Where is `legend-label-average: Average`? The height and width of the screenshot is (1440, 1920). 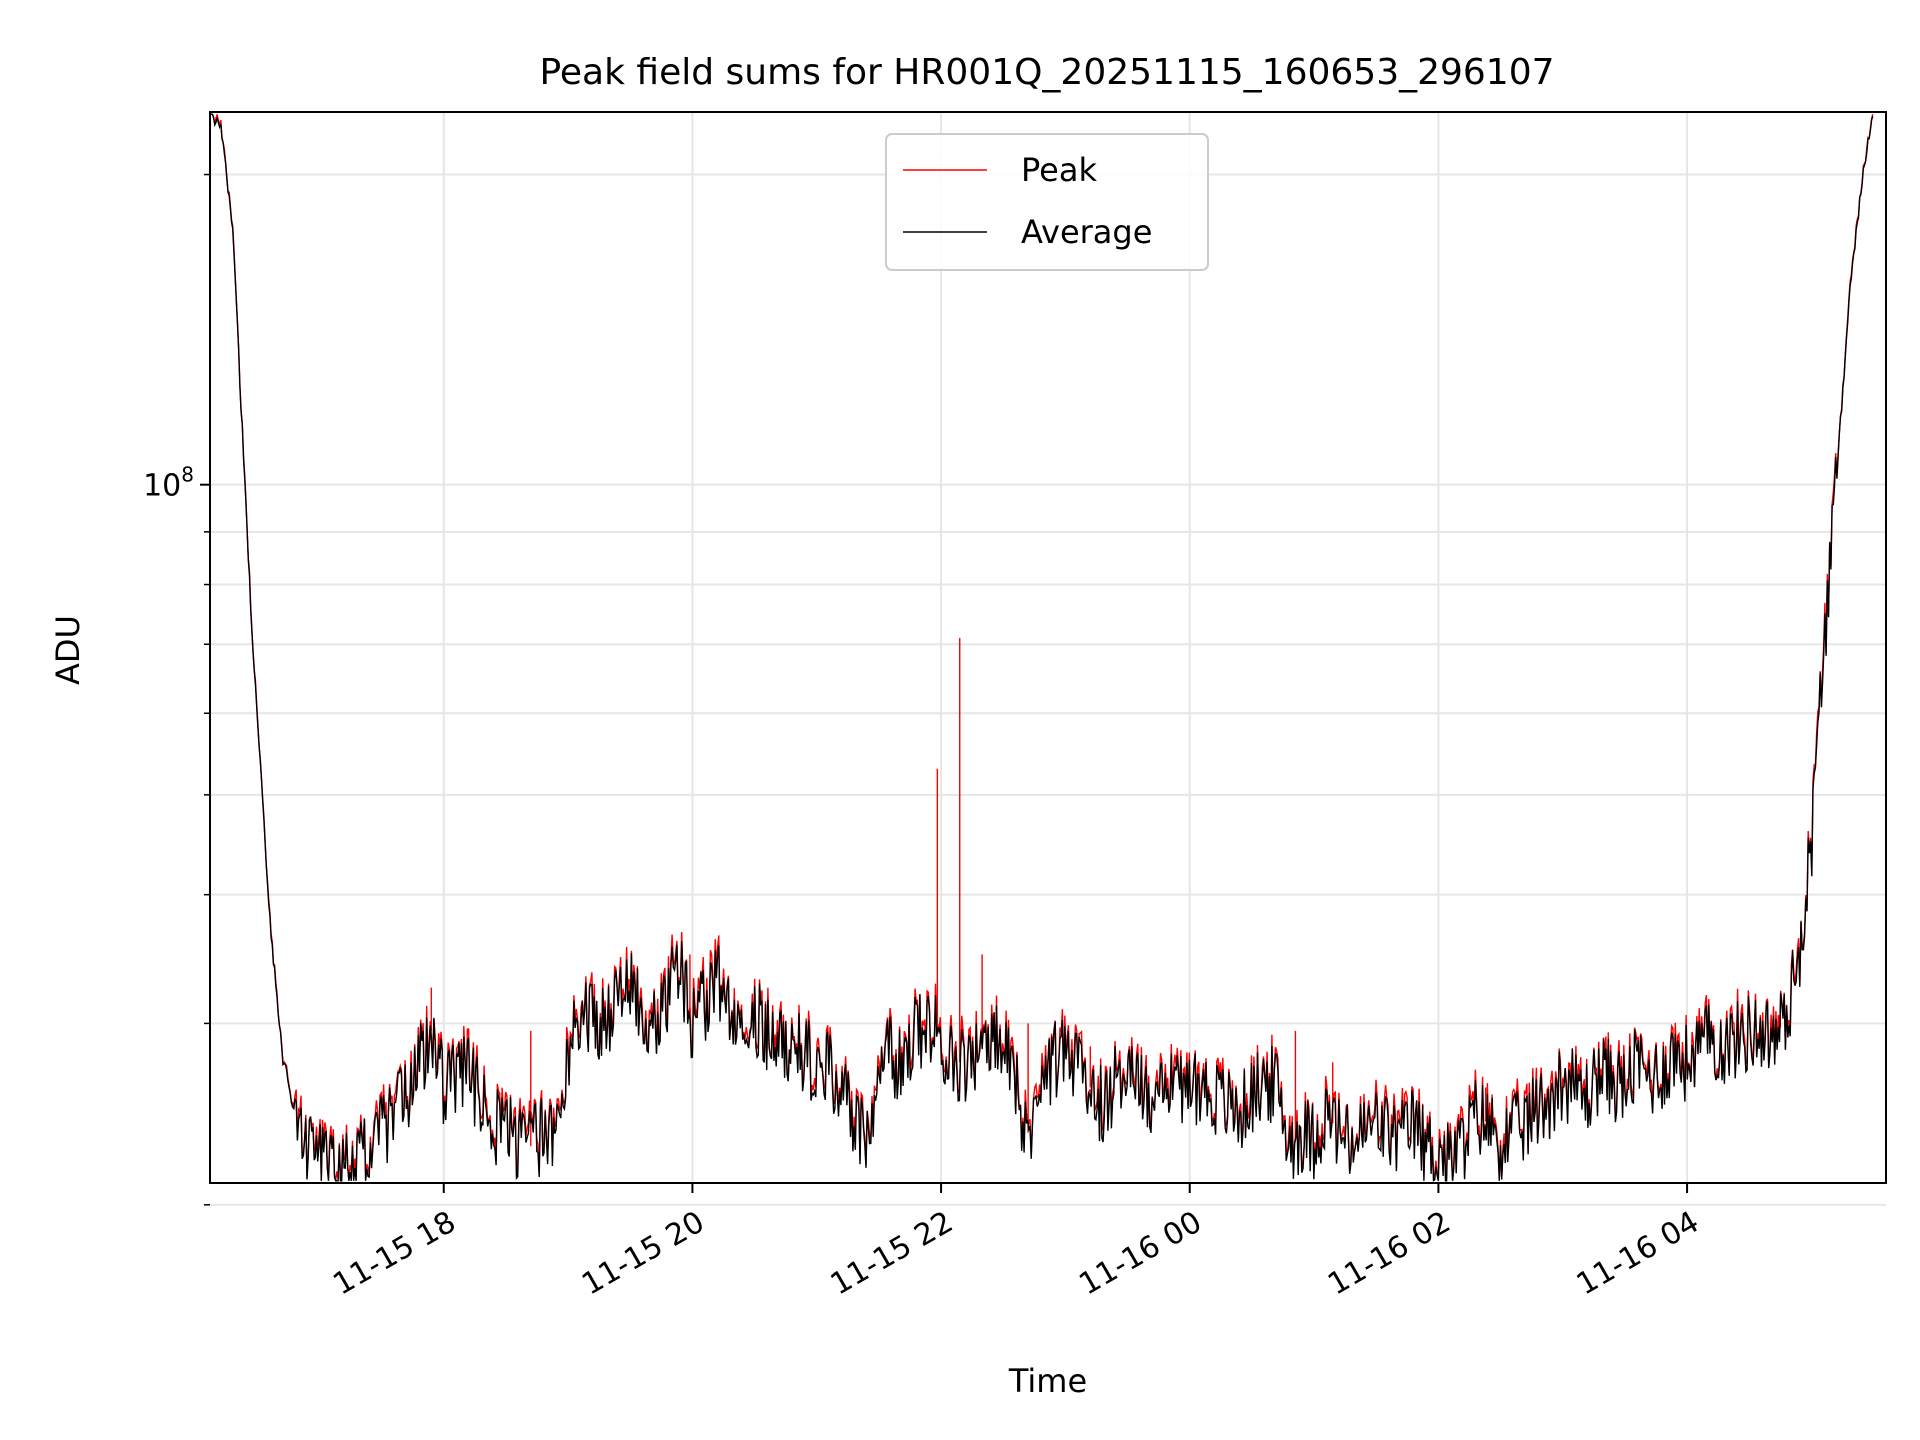 legend-label-average: Average is located at coordinates (1086, 232).